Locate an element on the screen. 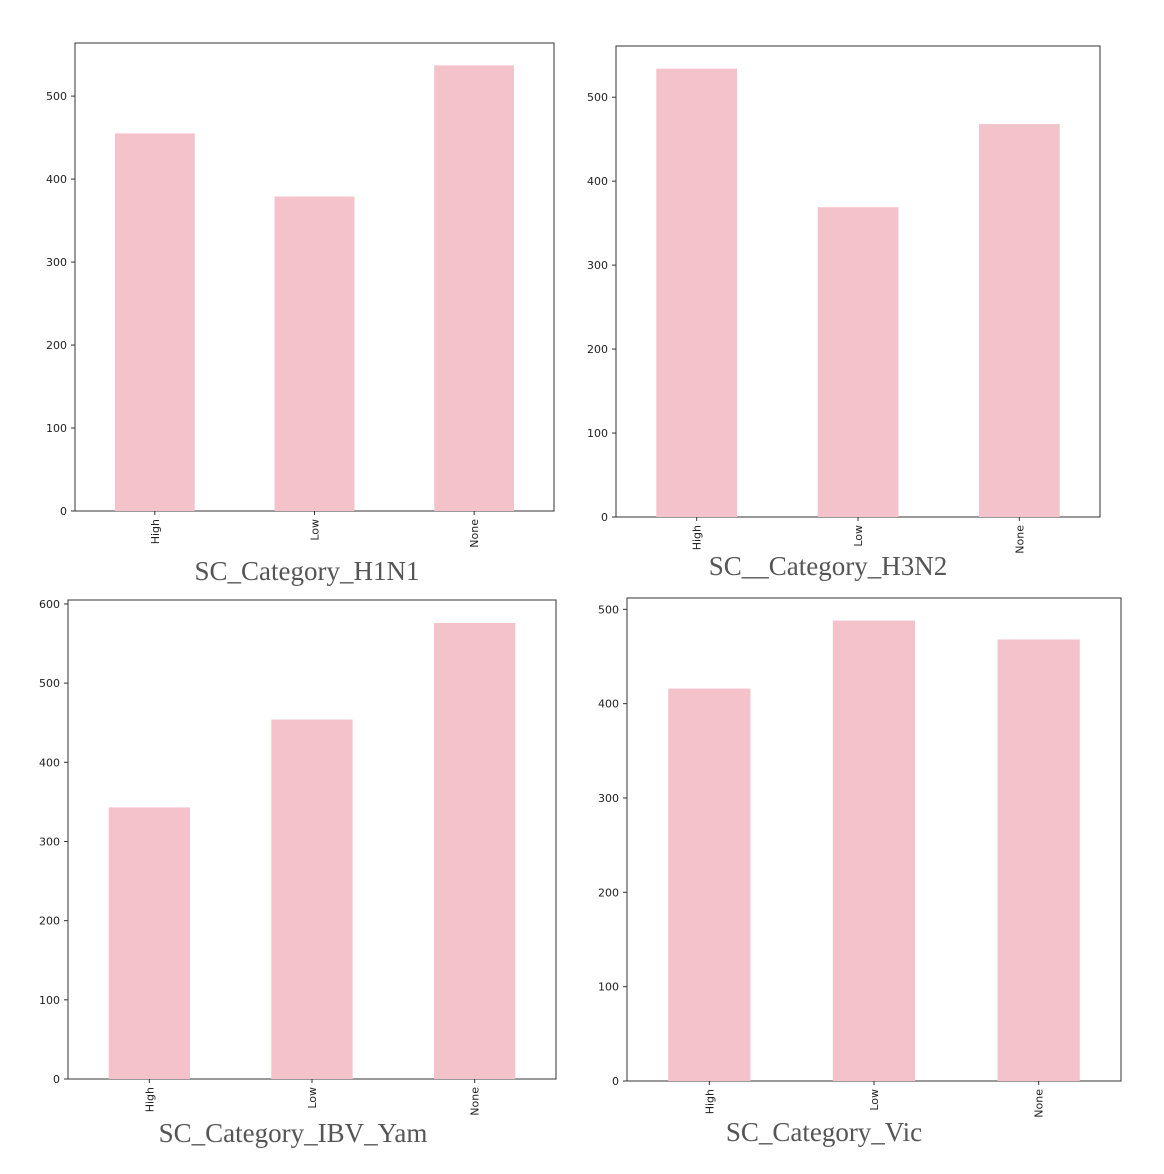 The width and height of the screenshot is (1164, 1174). chart-title: SC_Category_Vic is located at coordinates (824, 1132).